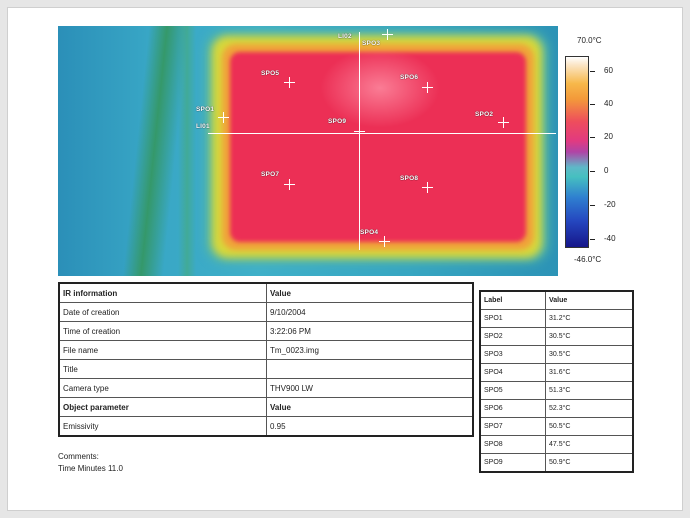 This screenshot has width=690, height=518. Describe the element at coordinates (370, 331) in the screenshot. I see `table-cell-value: 3:22:06 PM` at that location.